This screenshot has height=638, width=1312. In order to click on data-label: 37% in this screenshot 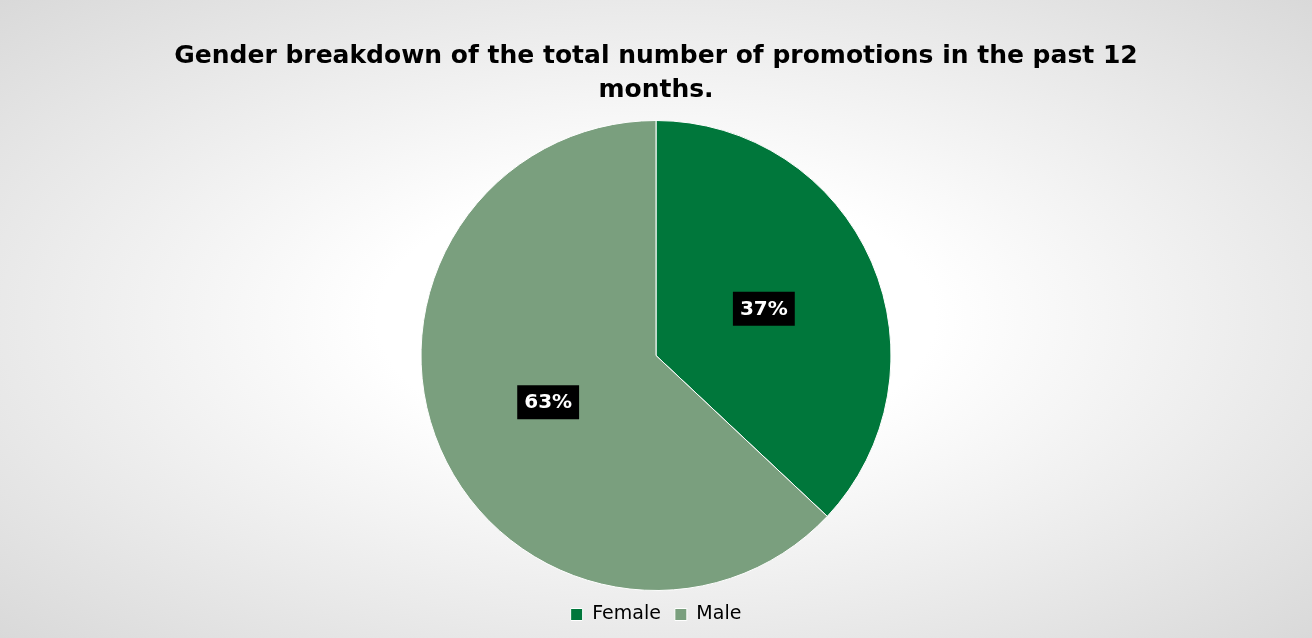, I will do `click(763, 308)`.